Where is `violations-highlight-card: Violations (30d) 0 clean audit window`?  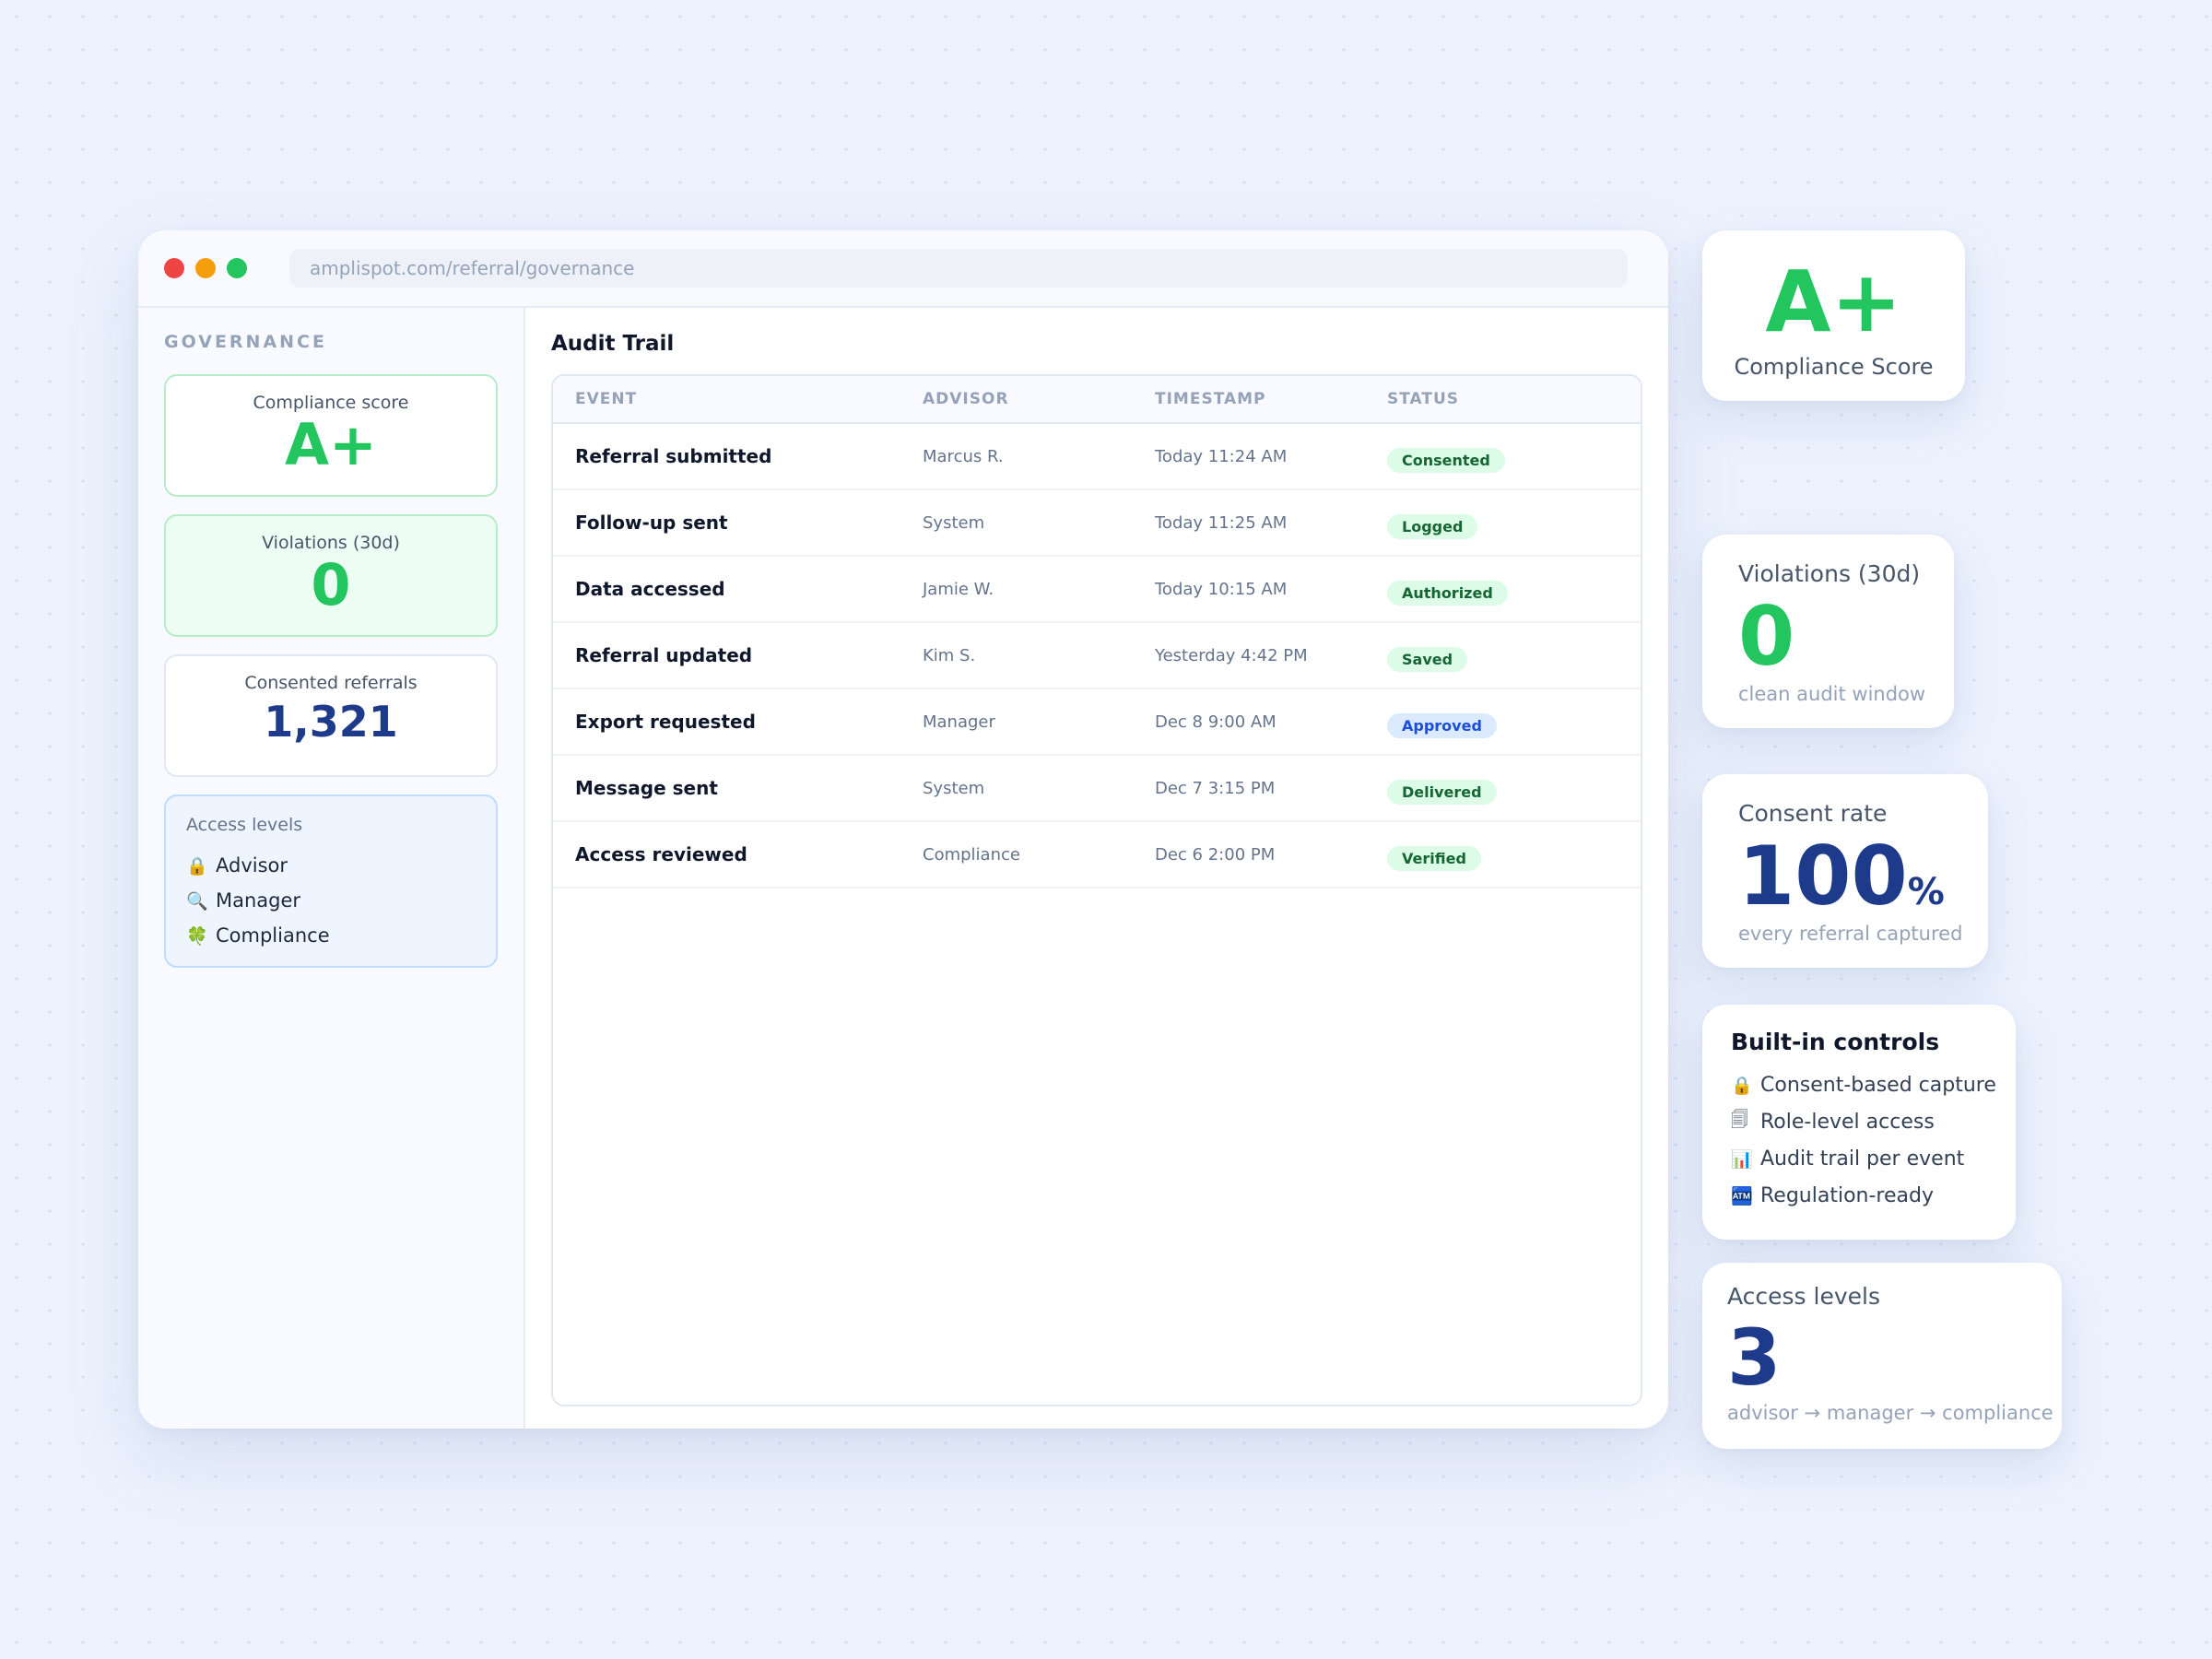
violations-highlight-card: Violations (30d) 0 clean audit window is located at coordinates (1828, 631).